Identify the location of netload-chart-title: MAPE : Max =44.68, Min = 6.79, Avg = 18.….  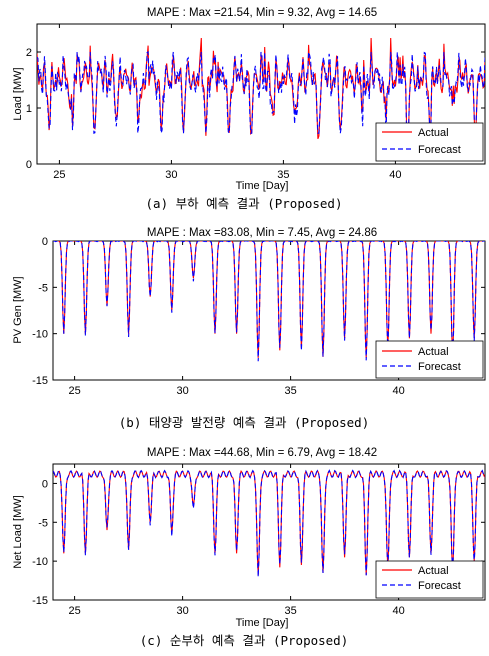
(262, 453).